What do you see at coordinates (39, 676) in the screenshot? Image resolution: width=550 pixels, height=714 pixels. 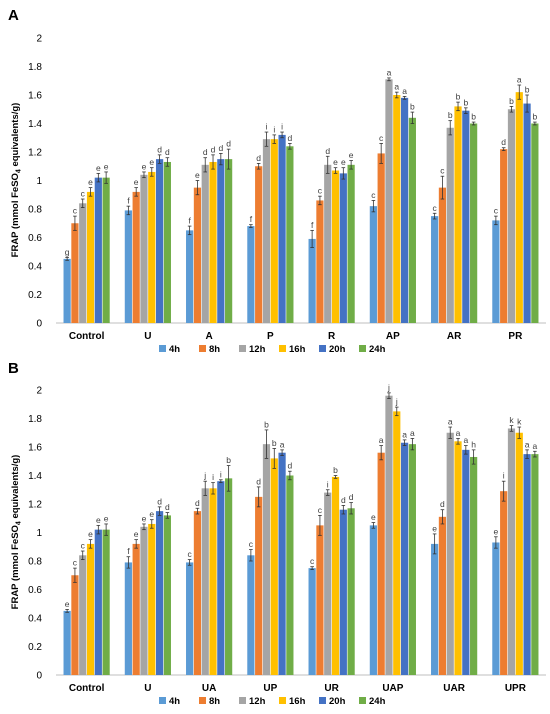 I see `y-tick-label: 0` at bounding box center [39, 676].